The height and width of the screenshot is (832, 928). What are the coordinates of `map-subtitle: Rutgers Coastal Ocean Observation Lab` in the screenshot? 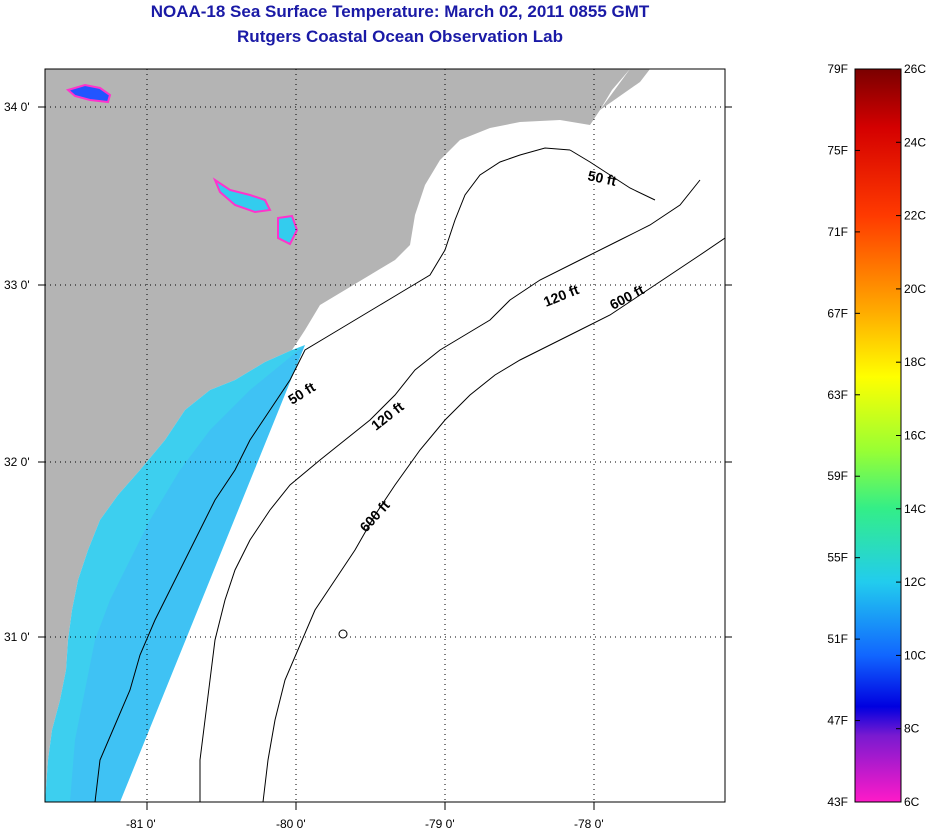 It's located at (400, 36).